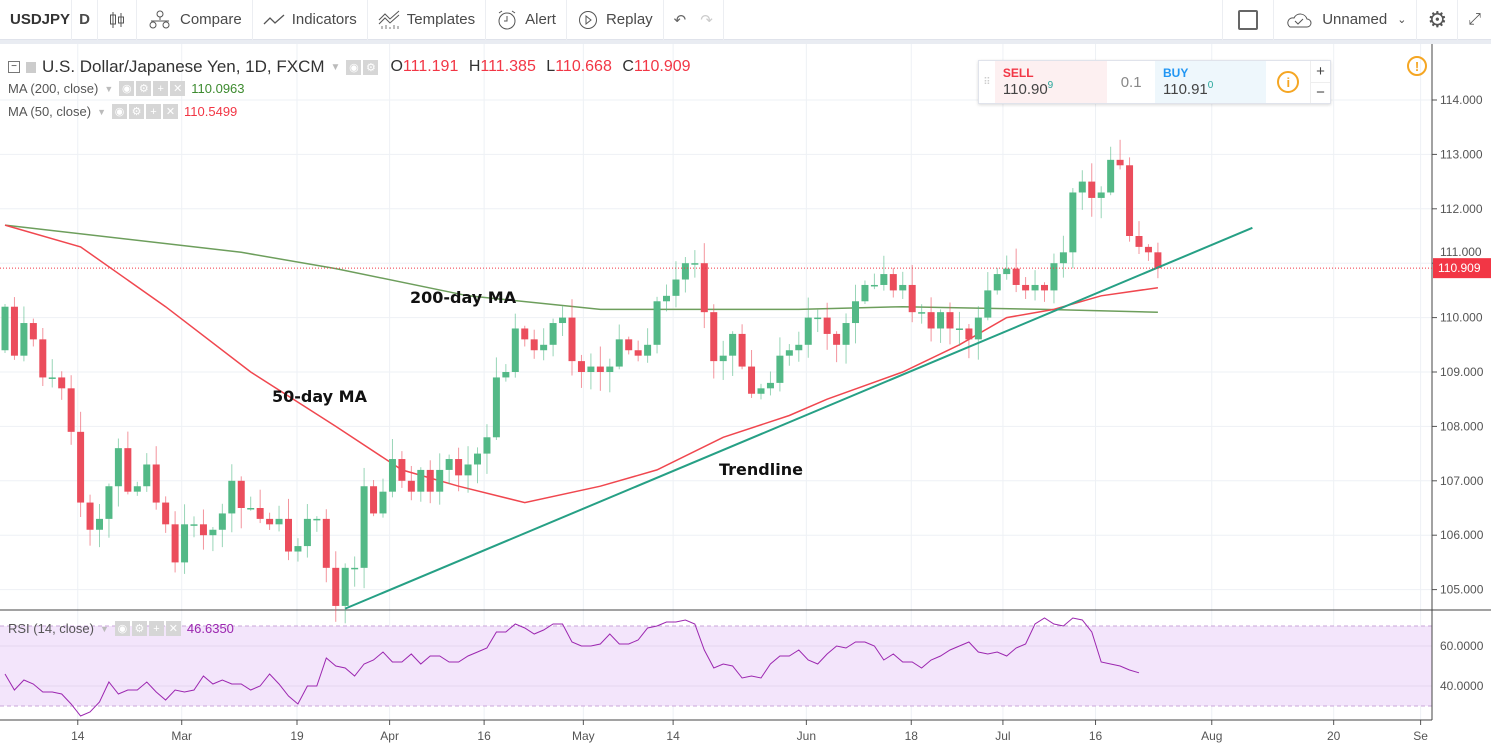 This screenshot has width=1491, height=756. Describe the element at coordinates (51, 628) in the screenshot. I see `rsi-label: RSI (14, close)` at that location.